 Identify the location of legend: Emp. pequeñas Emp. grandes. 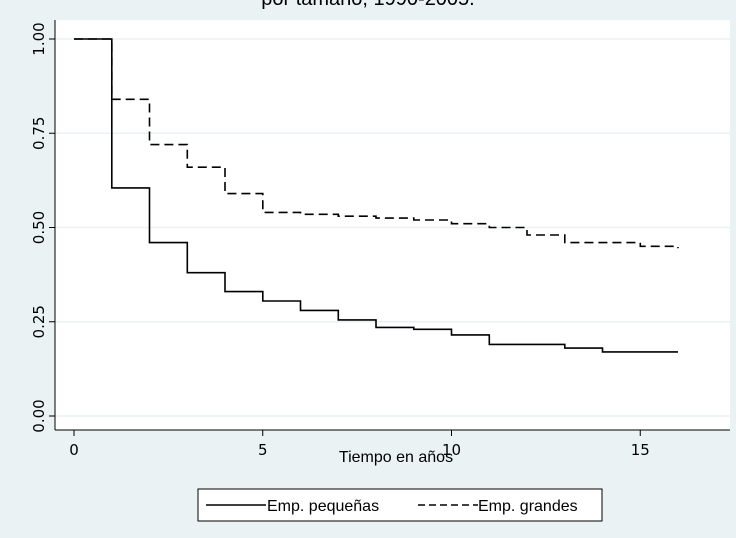
(400, 505).